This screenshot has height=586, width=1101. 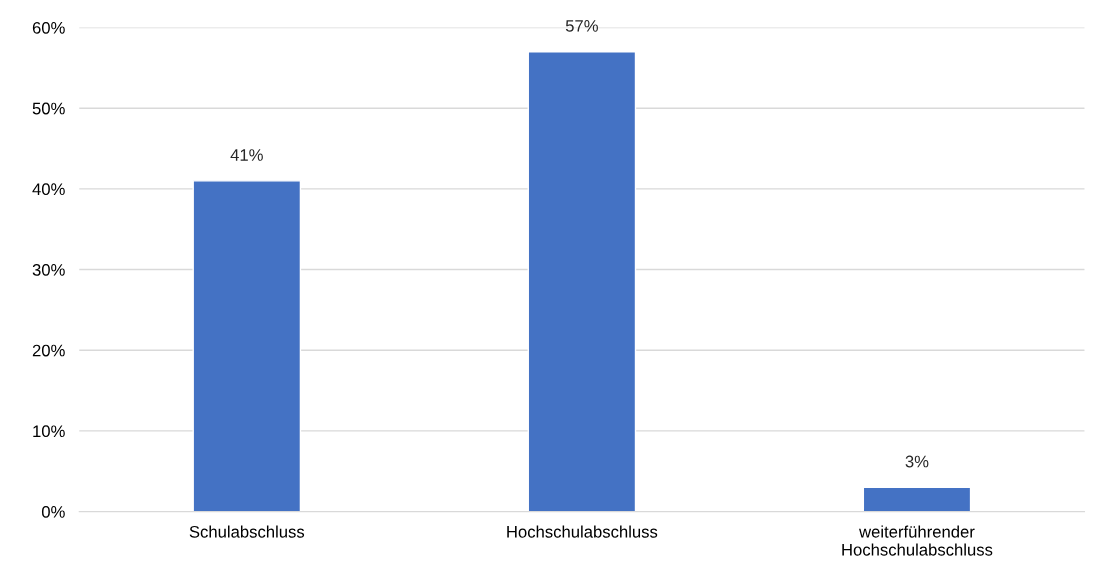 What do you see at coordinates (49, 431) in the screenshot?
I see `y-tick-label: 10%` at bounding box center [49, 431].